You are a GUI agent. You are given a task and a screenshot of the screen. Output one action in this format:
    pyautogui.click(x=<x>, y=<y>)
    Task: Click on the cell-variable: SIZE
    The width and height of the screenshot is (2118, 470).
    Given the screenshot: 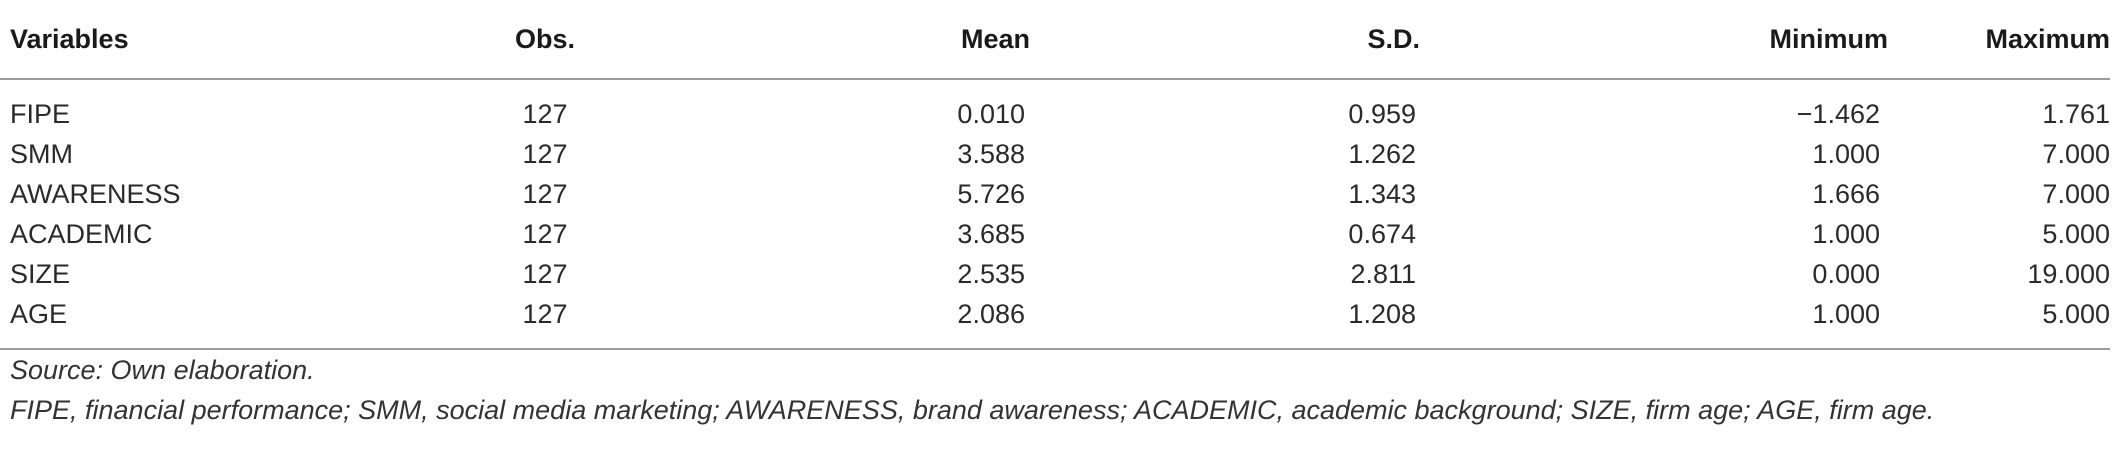 What is the action you would take?
    pyautogui.click(x=40, y=273)
    